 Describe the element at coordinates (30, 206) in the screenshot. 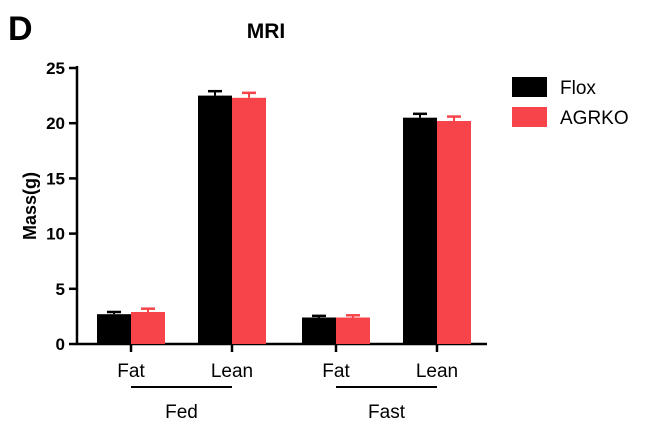

I see `y-axis-label: Mass(g)` at that location.